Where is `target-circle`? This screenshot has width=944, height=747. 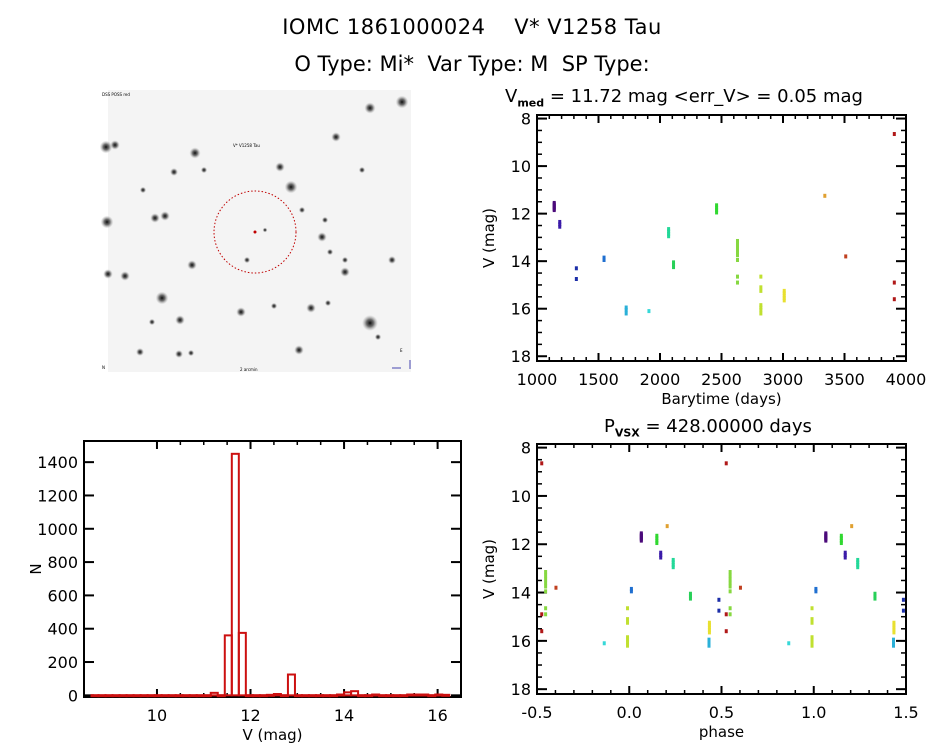 target-circle is located at coordinates (255, 232).